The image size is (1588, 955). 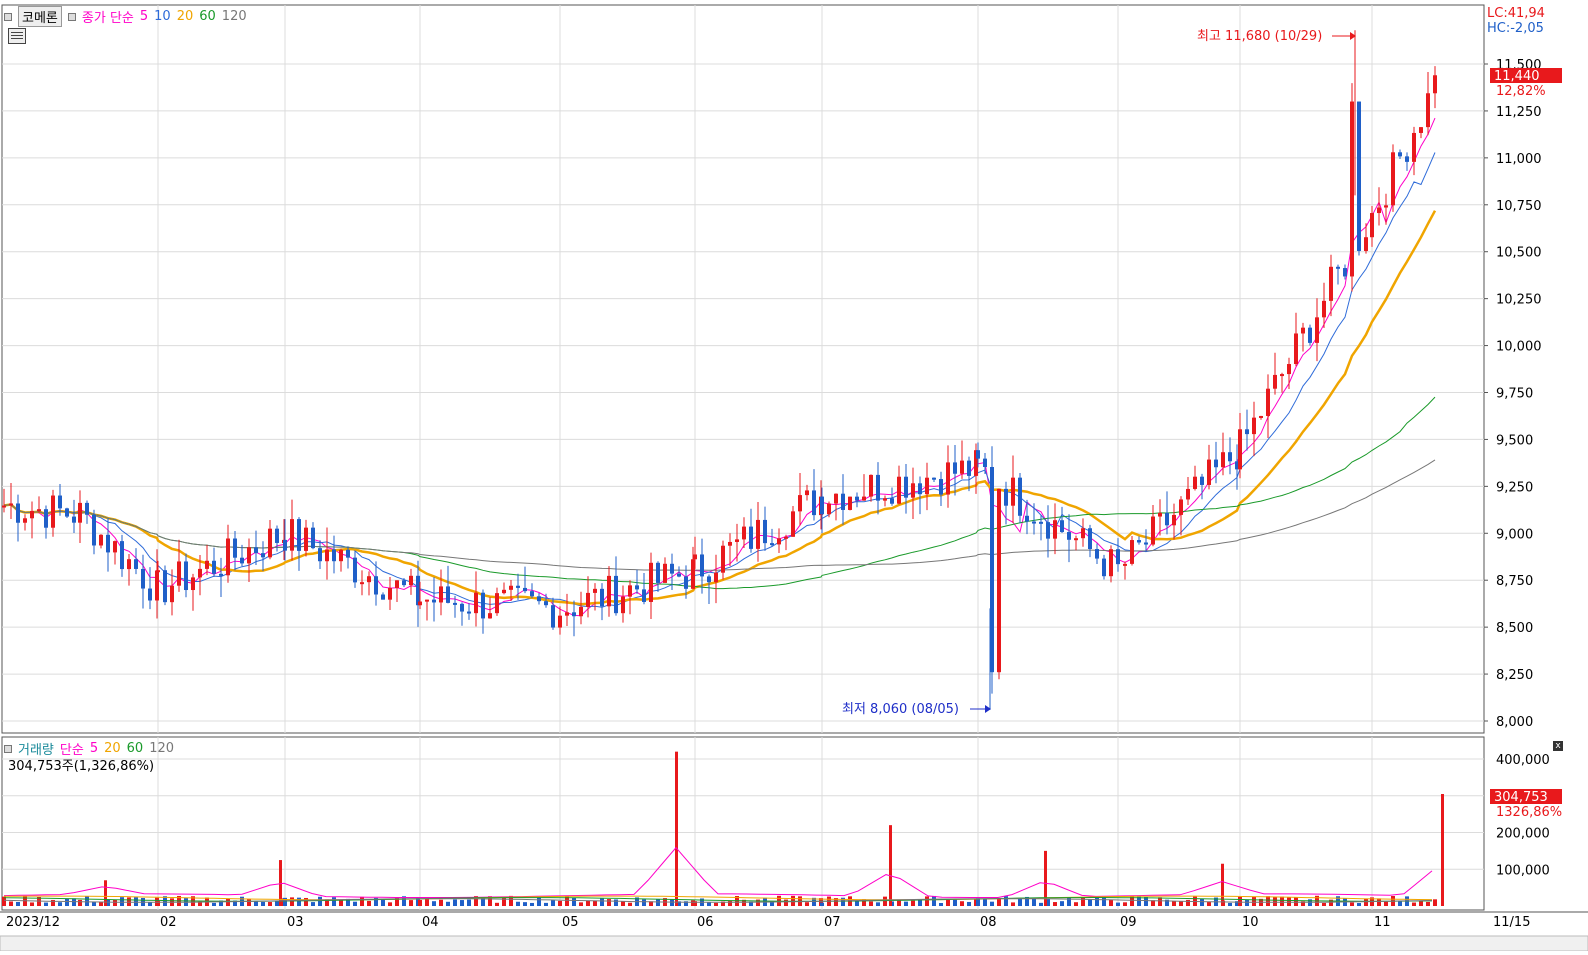 I want to click on y-tick-label: 9,250, so click(x=1514, y=487).